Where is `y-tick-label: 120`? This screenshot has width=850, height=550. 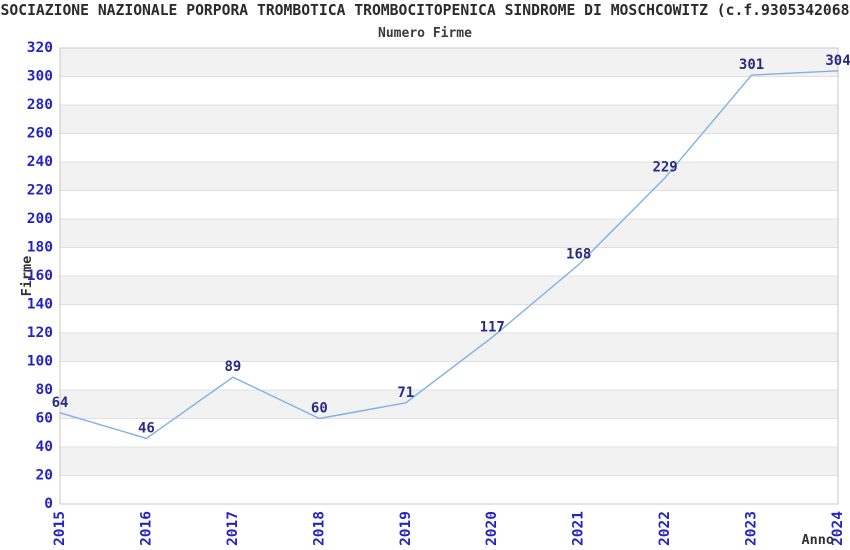 y-tick-label: 120 is located at coordinates (40, 333).